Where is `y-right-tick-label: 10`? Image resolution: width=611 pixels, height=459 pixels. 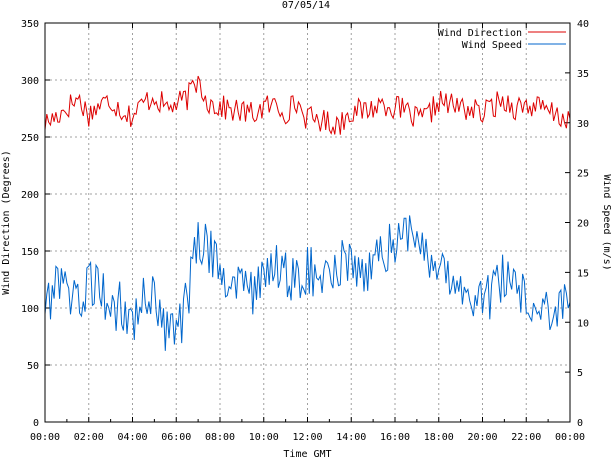
y-right-tick-label: 10 is located at coordinates (583, 323).